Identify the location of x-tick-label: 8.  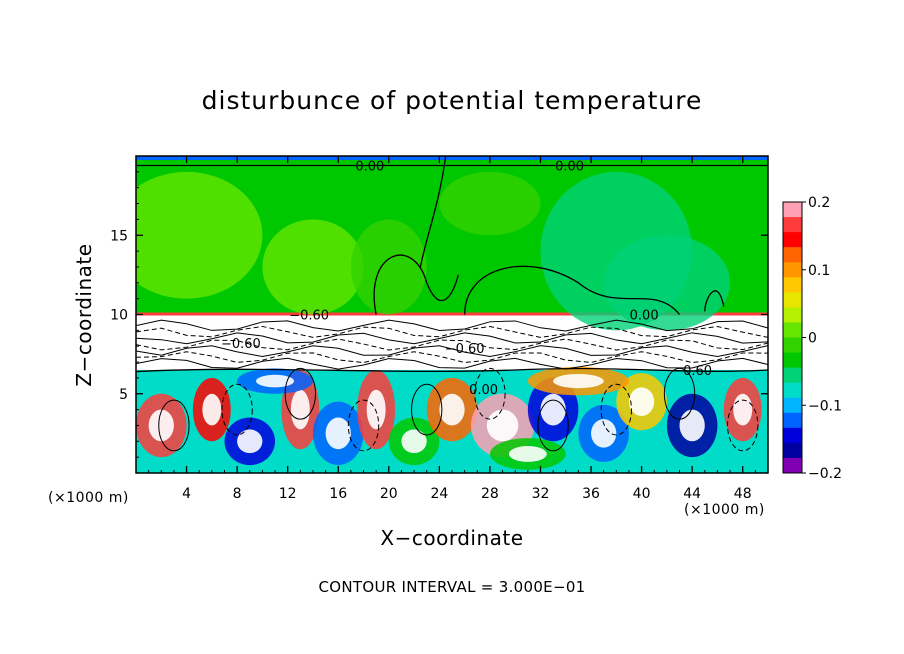
(237, 494).